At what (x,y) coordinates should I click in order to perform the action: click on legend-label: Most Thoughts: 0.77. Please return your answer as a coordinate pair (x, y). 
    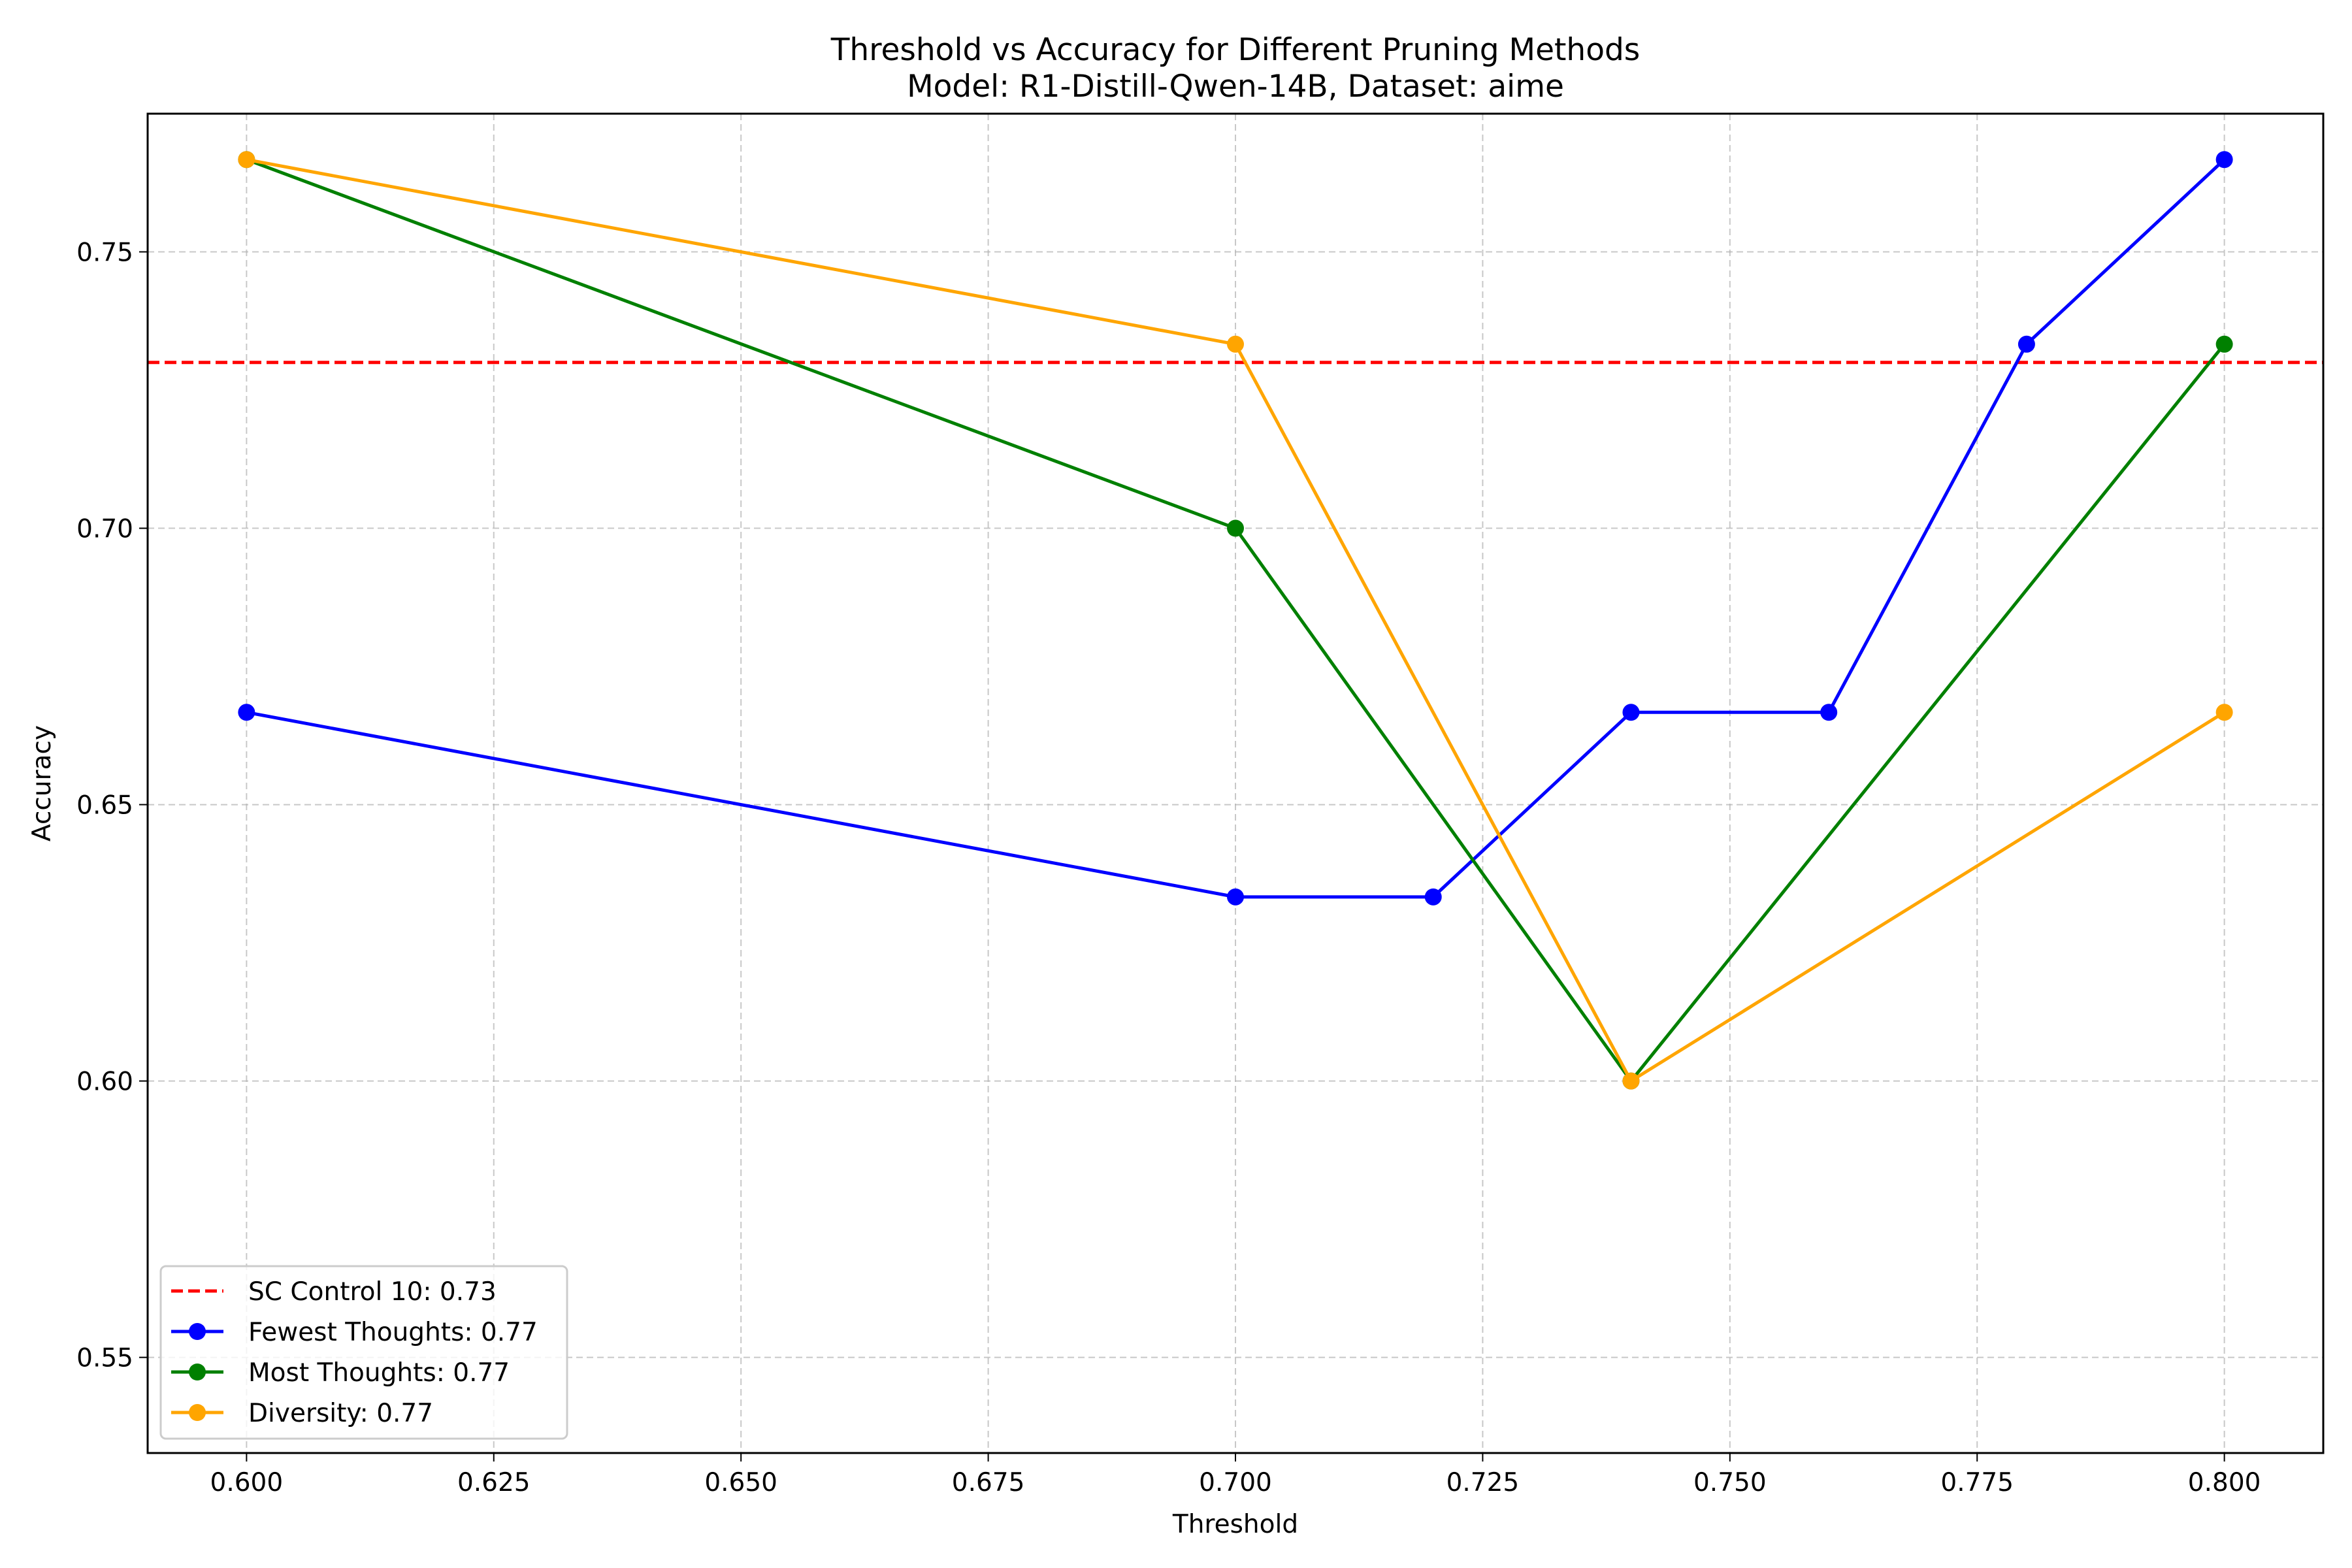
    Looking at the image, I should click on (379, 1373).